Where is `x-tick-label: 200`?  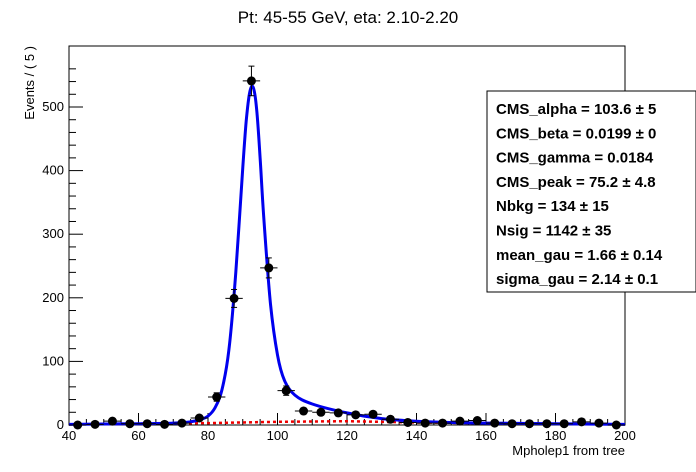 x-tick-label: 200 is located at coordinates (625, 435).